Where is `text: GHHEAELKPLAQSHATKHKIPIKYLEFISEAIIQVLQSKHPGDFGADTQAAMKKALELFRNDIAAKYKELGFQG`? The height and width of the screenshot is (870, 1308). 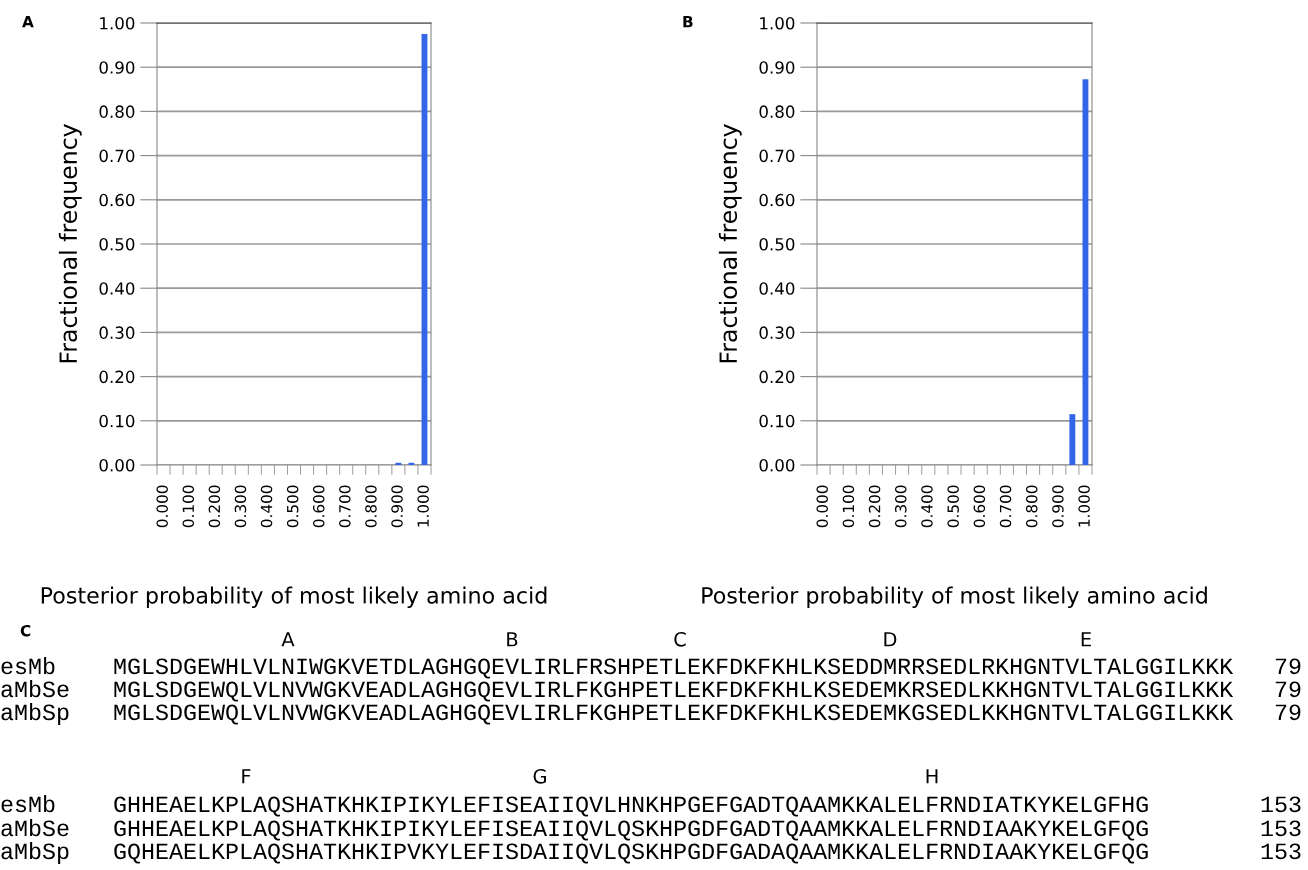
text: GHHEAELKPLAQSHATKHKIPIKYLEFISEAIIQVLQSKHPGDFGADTQAAMKKALELFRNDIAAKYKELGFQG is located at coordinates (631, 830).